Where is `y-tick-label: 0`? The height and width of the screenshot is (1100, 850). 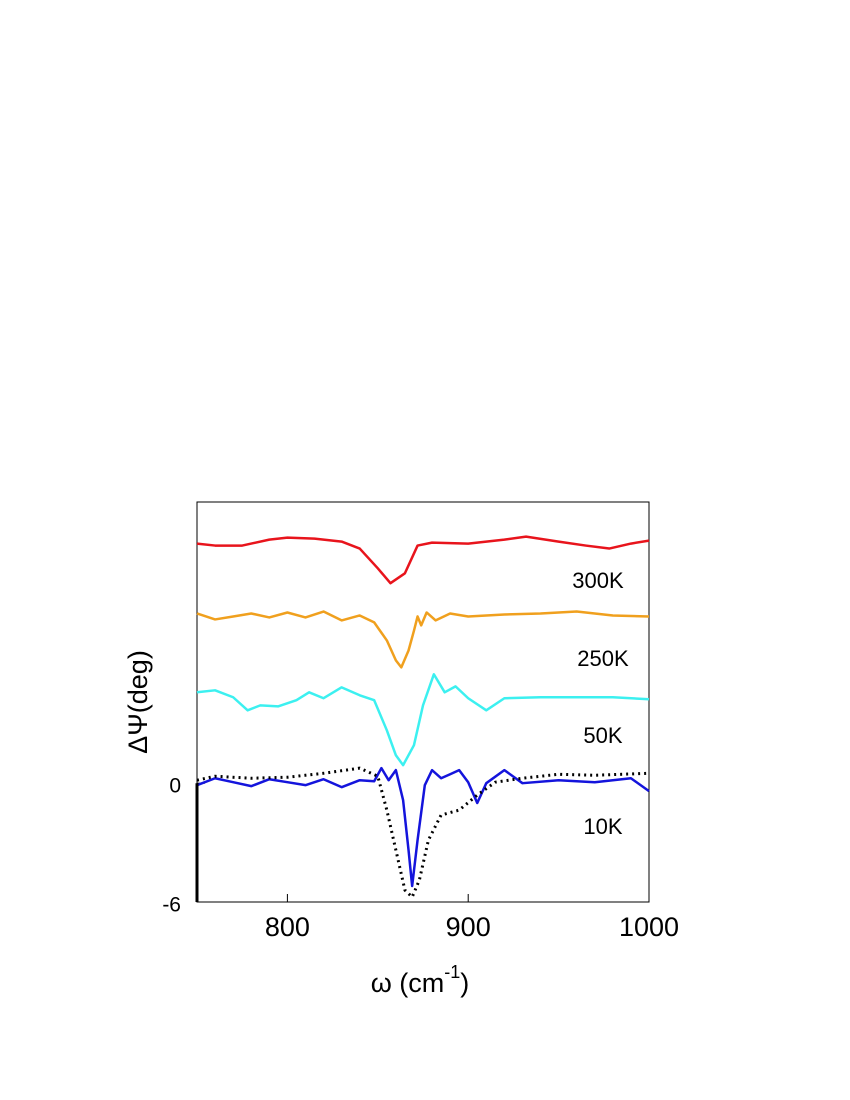
y-tick-label: 0 is located at coordinates (175, 786).